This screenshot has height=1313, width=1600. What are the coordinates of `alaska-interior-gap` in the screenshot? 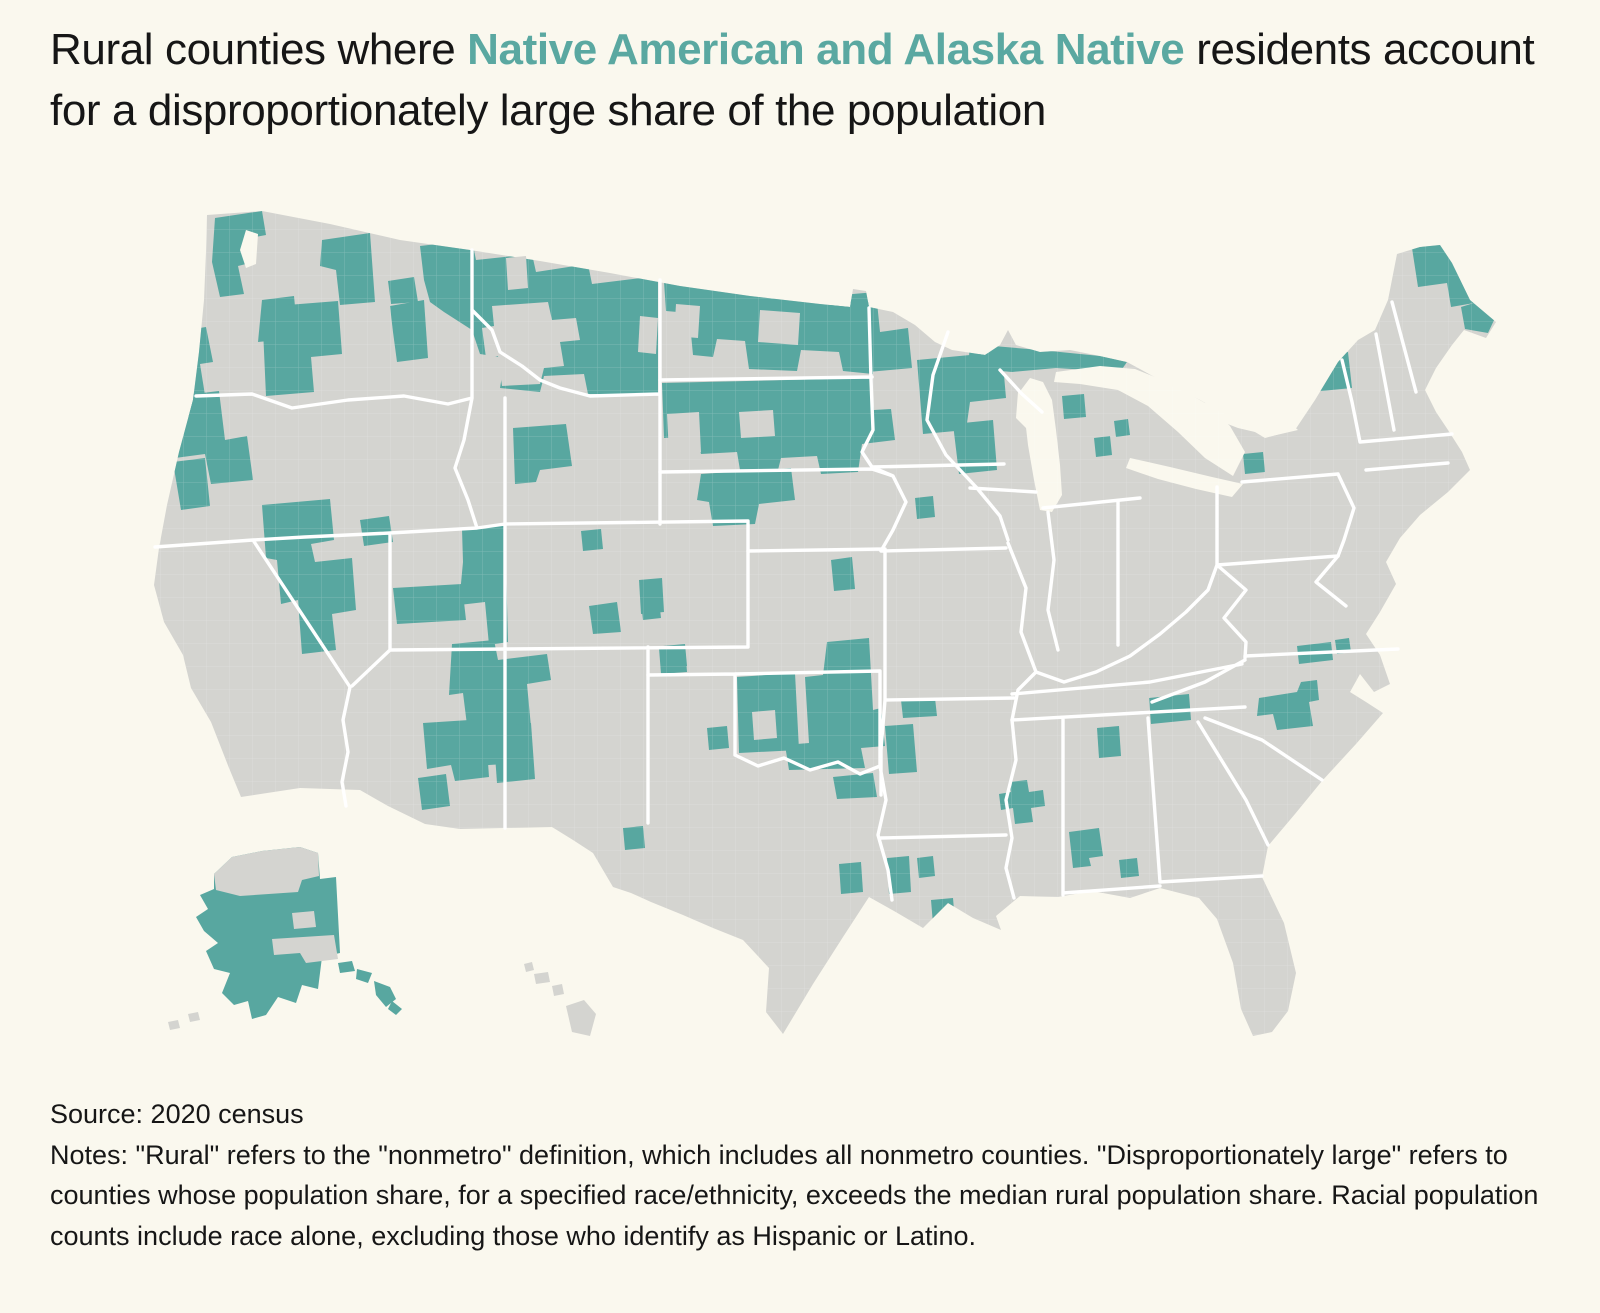 It's located at (304, 920).